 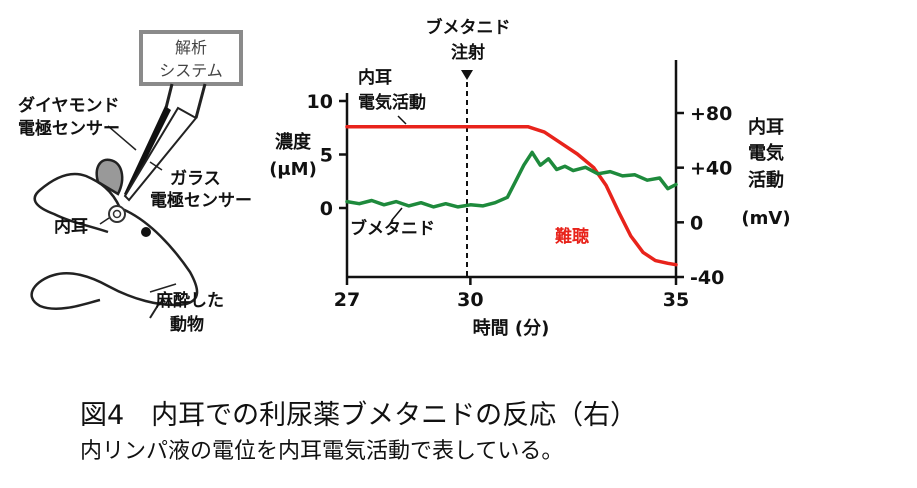 What do you see at coordinates (293, 169) in the screenshot?
I see `y-left-label-2: (μM)` at bounding box center [293, 169].